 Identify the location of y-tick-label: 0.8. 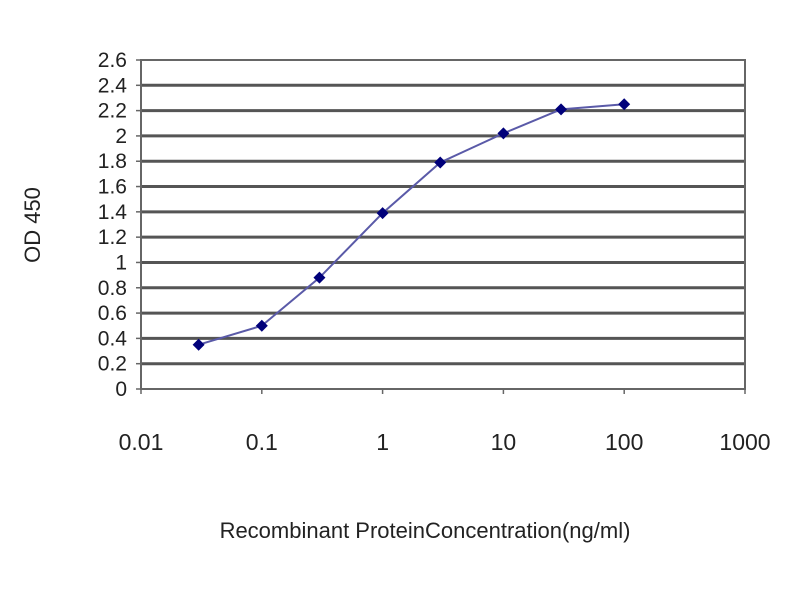
(112, 288).